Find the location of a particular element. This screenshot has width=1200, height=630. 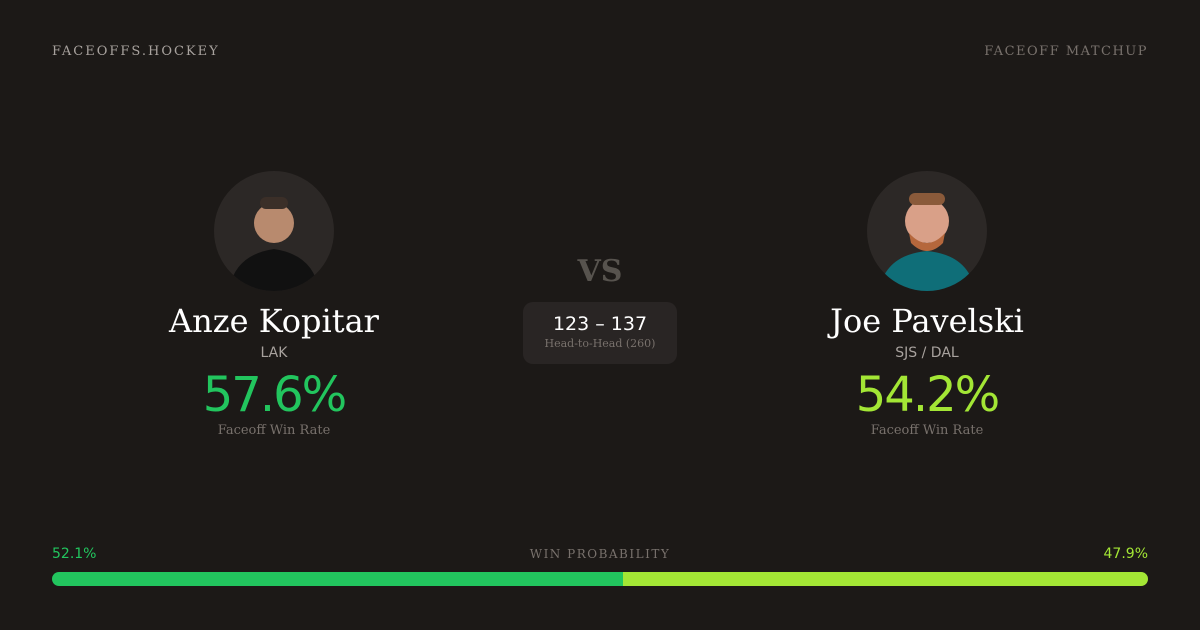

win-probability-left-segment is located at coordinates (338, 579).